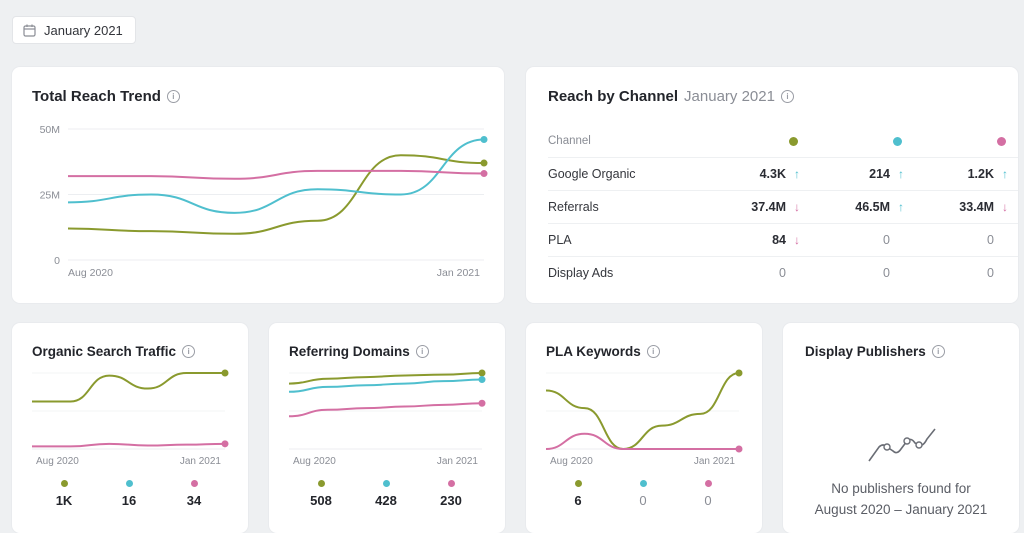 The image size is (1024, 533). Describe the element at coordinates (1001, 141) in the screenshot. I see `legend-dot-pink` at that location.